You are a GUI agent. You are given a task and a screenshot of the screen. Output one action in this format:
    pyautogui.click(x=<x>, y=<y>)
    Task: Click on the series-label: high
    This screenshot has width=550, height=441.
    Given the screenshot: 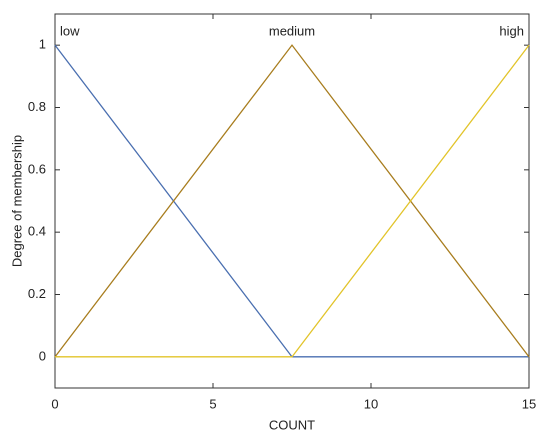 What is the action you would take?
    pyautogui.click(x=511, y=30)
    